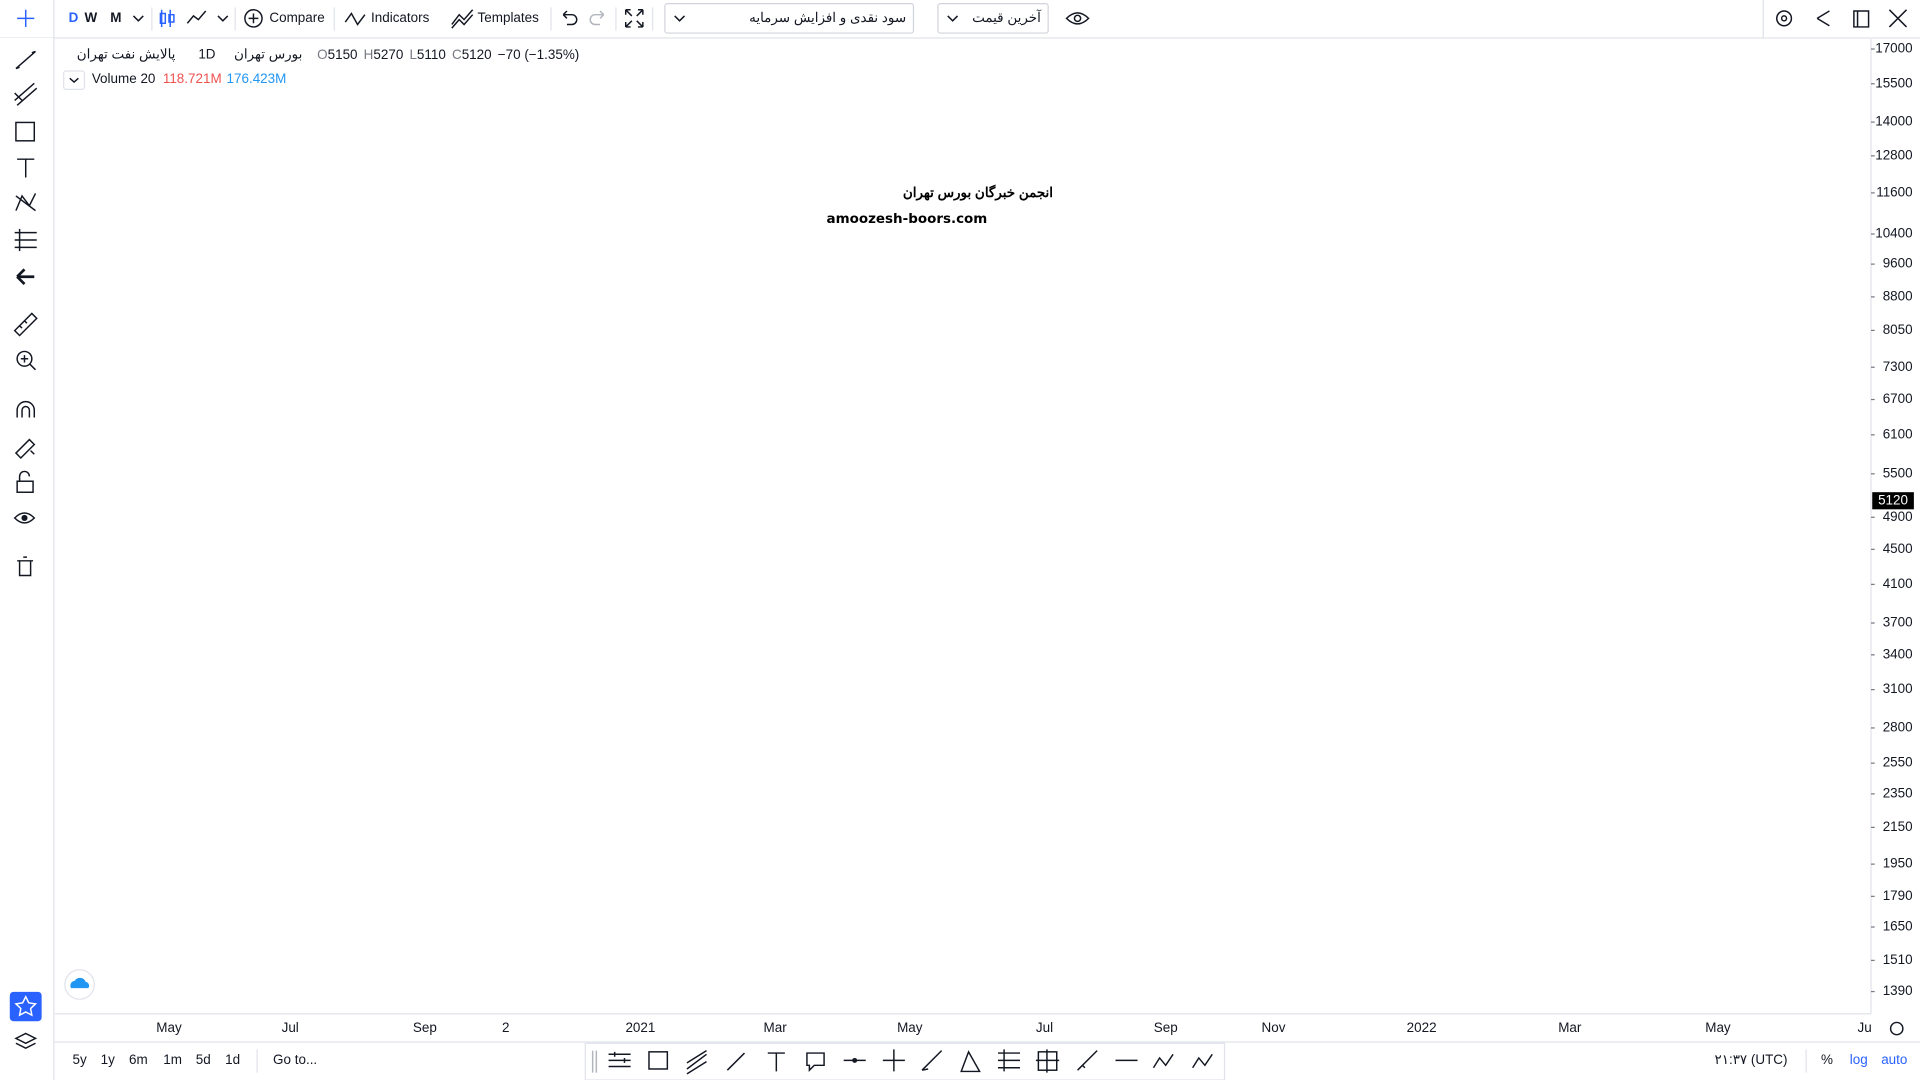  Describe the element at coordinates (1751, 1059) in the screenshot. I see `clock: ۲۱:۳۷ (UTC)` at that location.